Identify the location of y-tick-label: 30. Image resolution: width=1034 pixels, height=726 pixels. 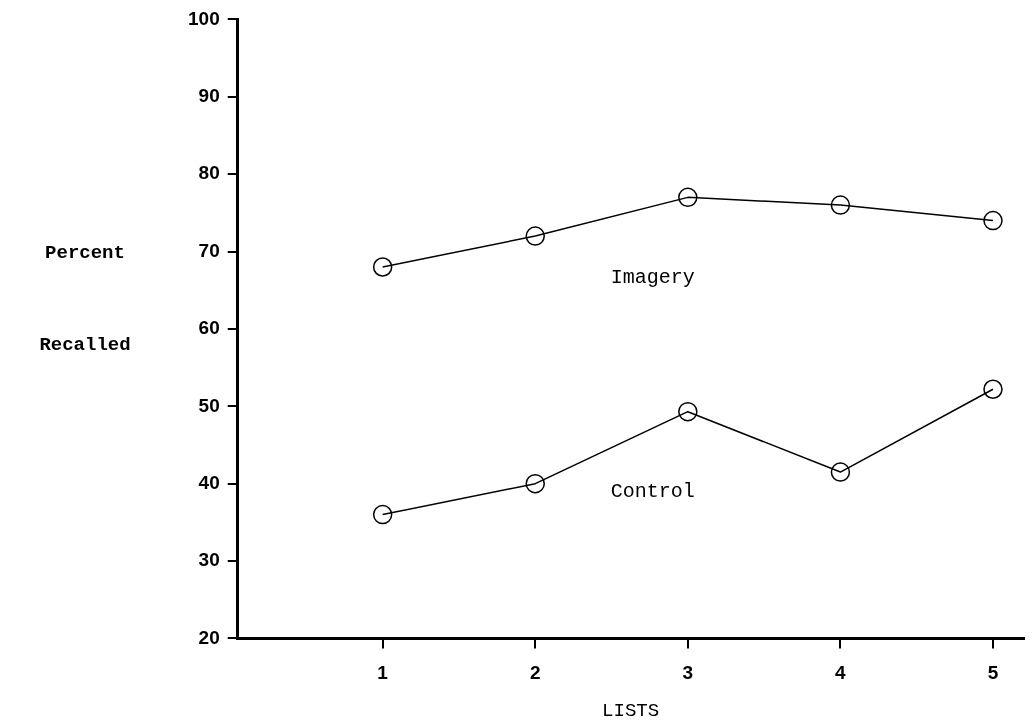
(209, 560).